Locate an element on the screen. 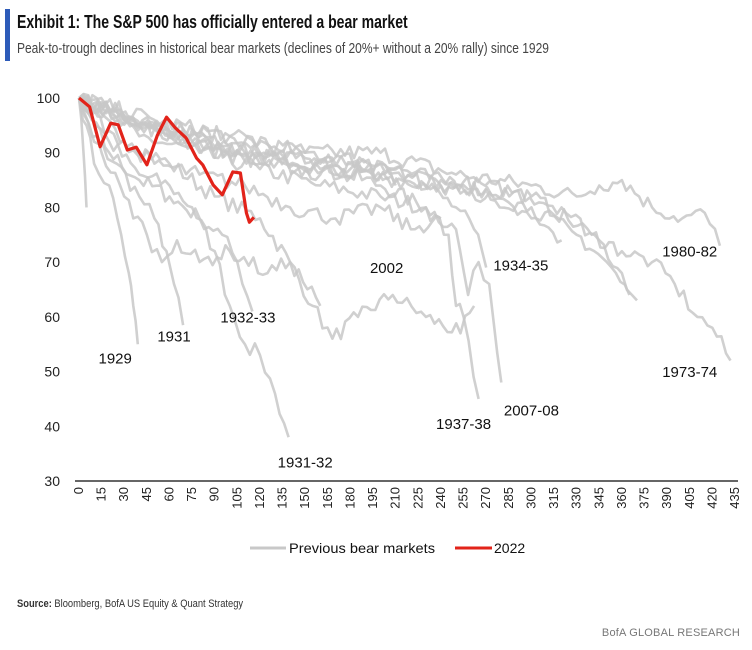 The image size is (752, 650). series-line-2022 is located at coordinates (166, 160).